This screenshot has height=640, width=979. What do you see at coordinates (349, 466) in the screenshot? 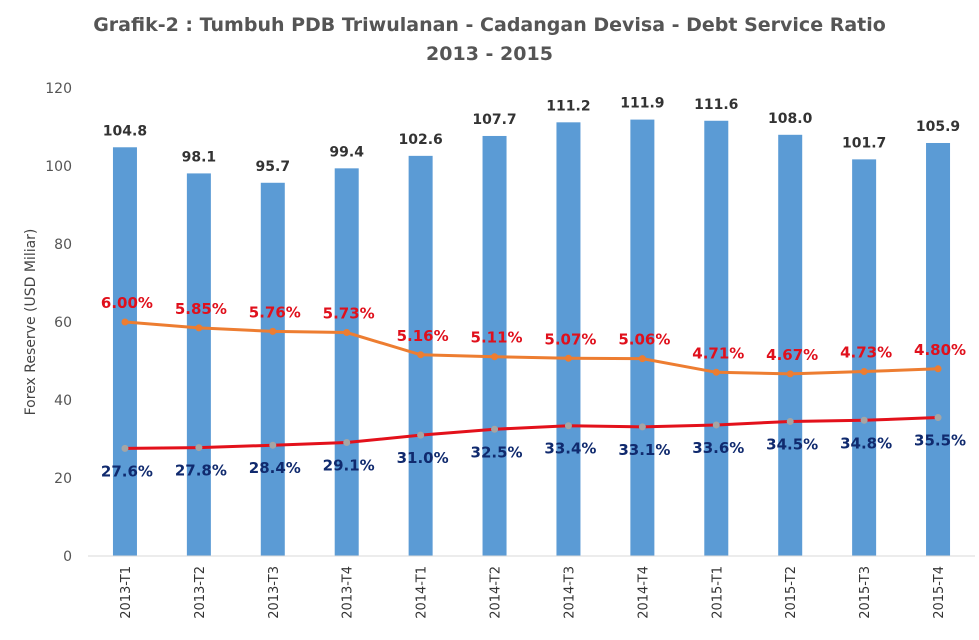
I see `gdp-data-label: 29.1%` at bounding box center [349, 466].